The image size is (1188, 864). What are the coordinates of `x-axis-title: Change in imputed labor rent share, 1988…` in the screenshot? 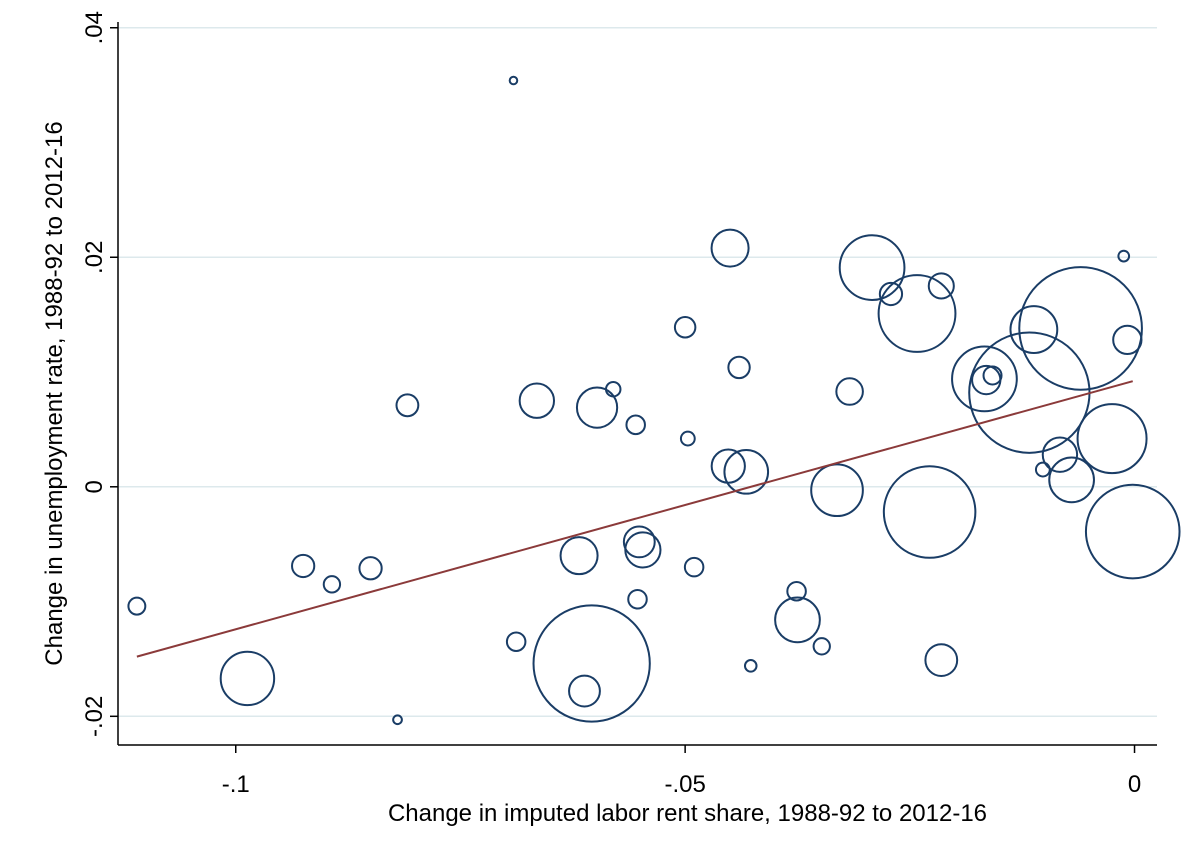 It's located at (687, 813).